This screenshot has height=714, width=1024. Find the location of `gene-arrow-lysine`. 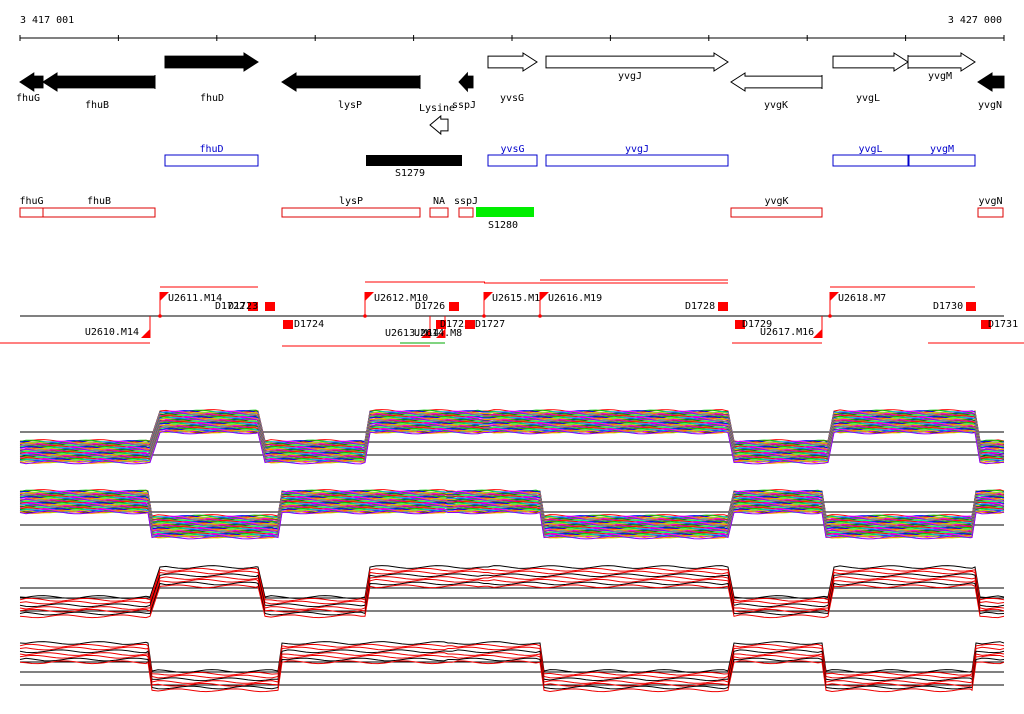

gene-arrow-lysine is located at coordinates (439, 125).